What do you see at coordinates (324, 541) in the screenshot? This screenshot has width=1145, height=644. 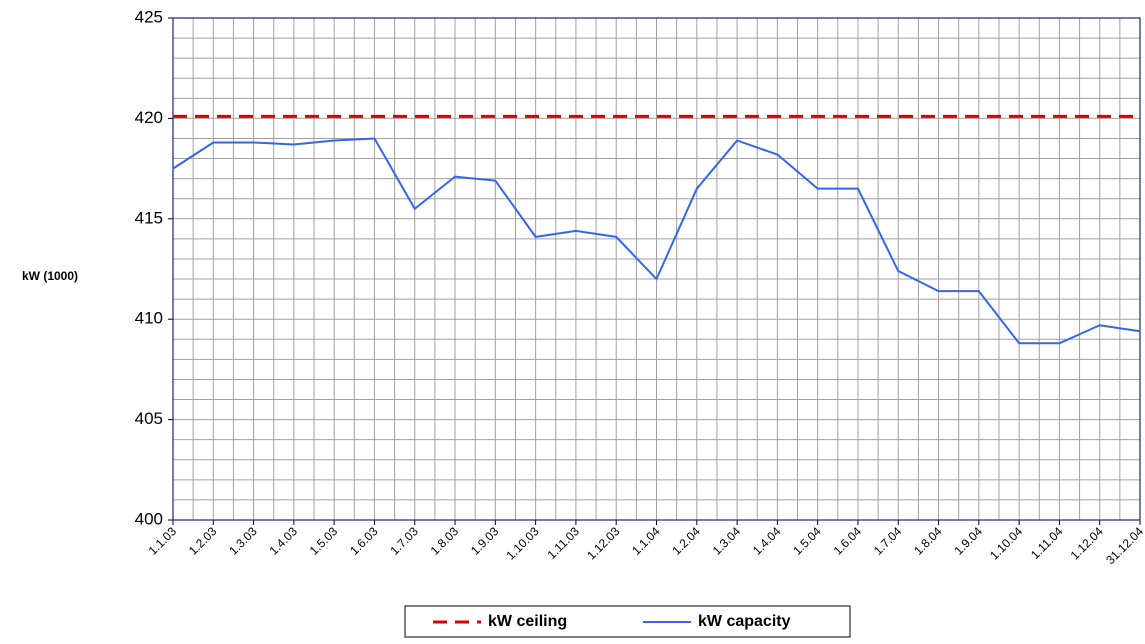 I see `x-tick-label: 1.5.03` at bounding box center [324, 541].